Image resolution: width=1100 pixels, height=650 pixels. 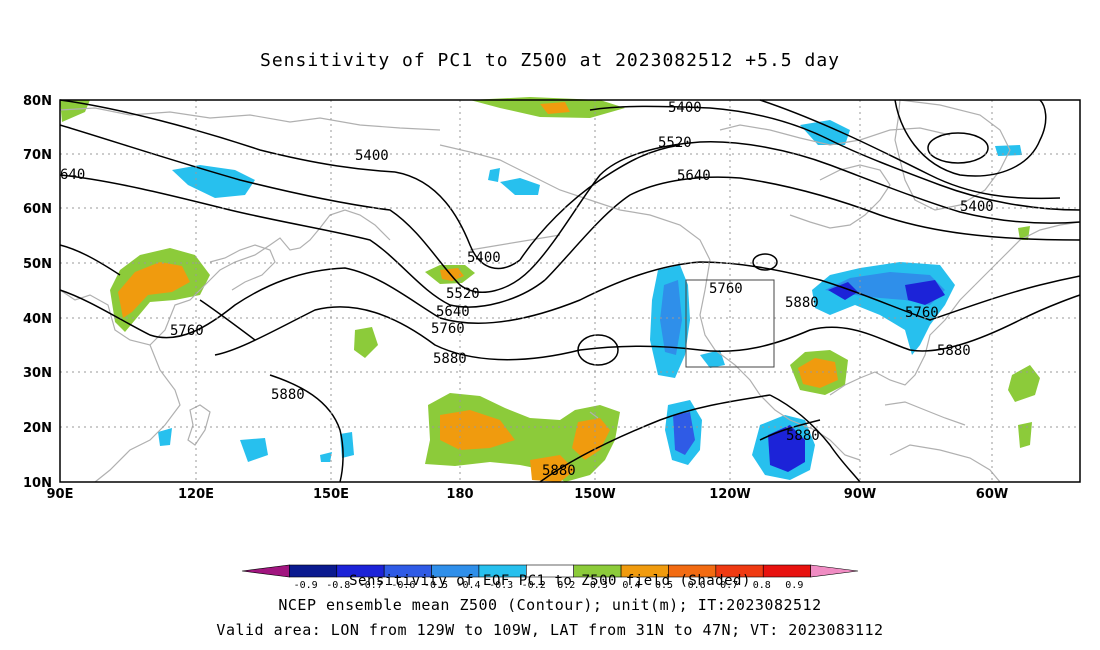 I want to click on shade-pacific-negative-core, so click(x=684, y=433).